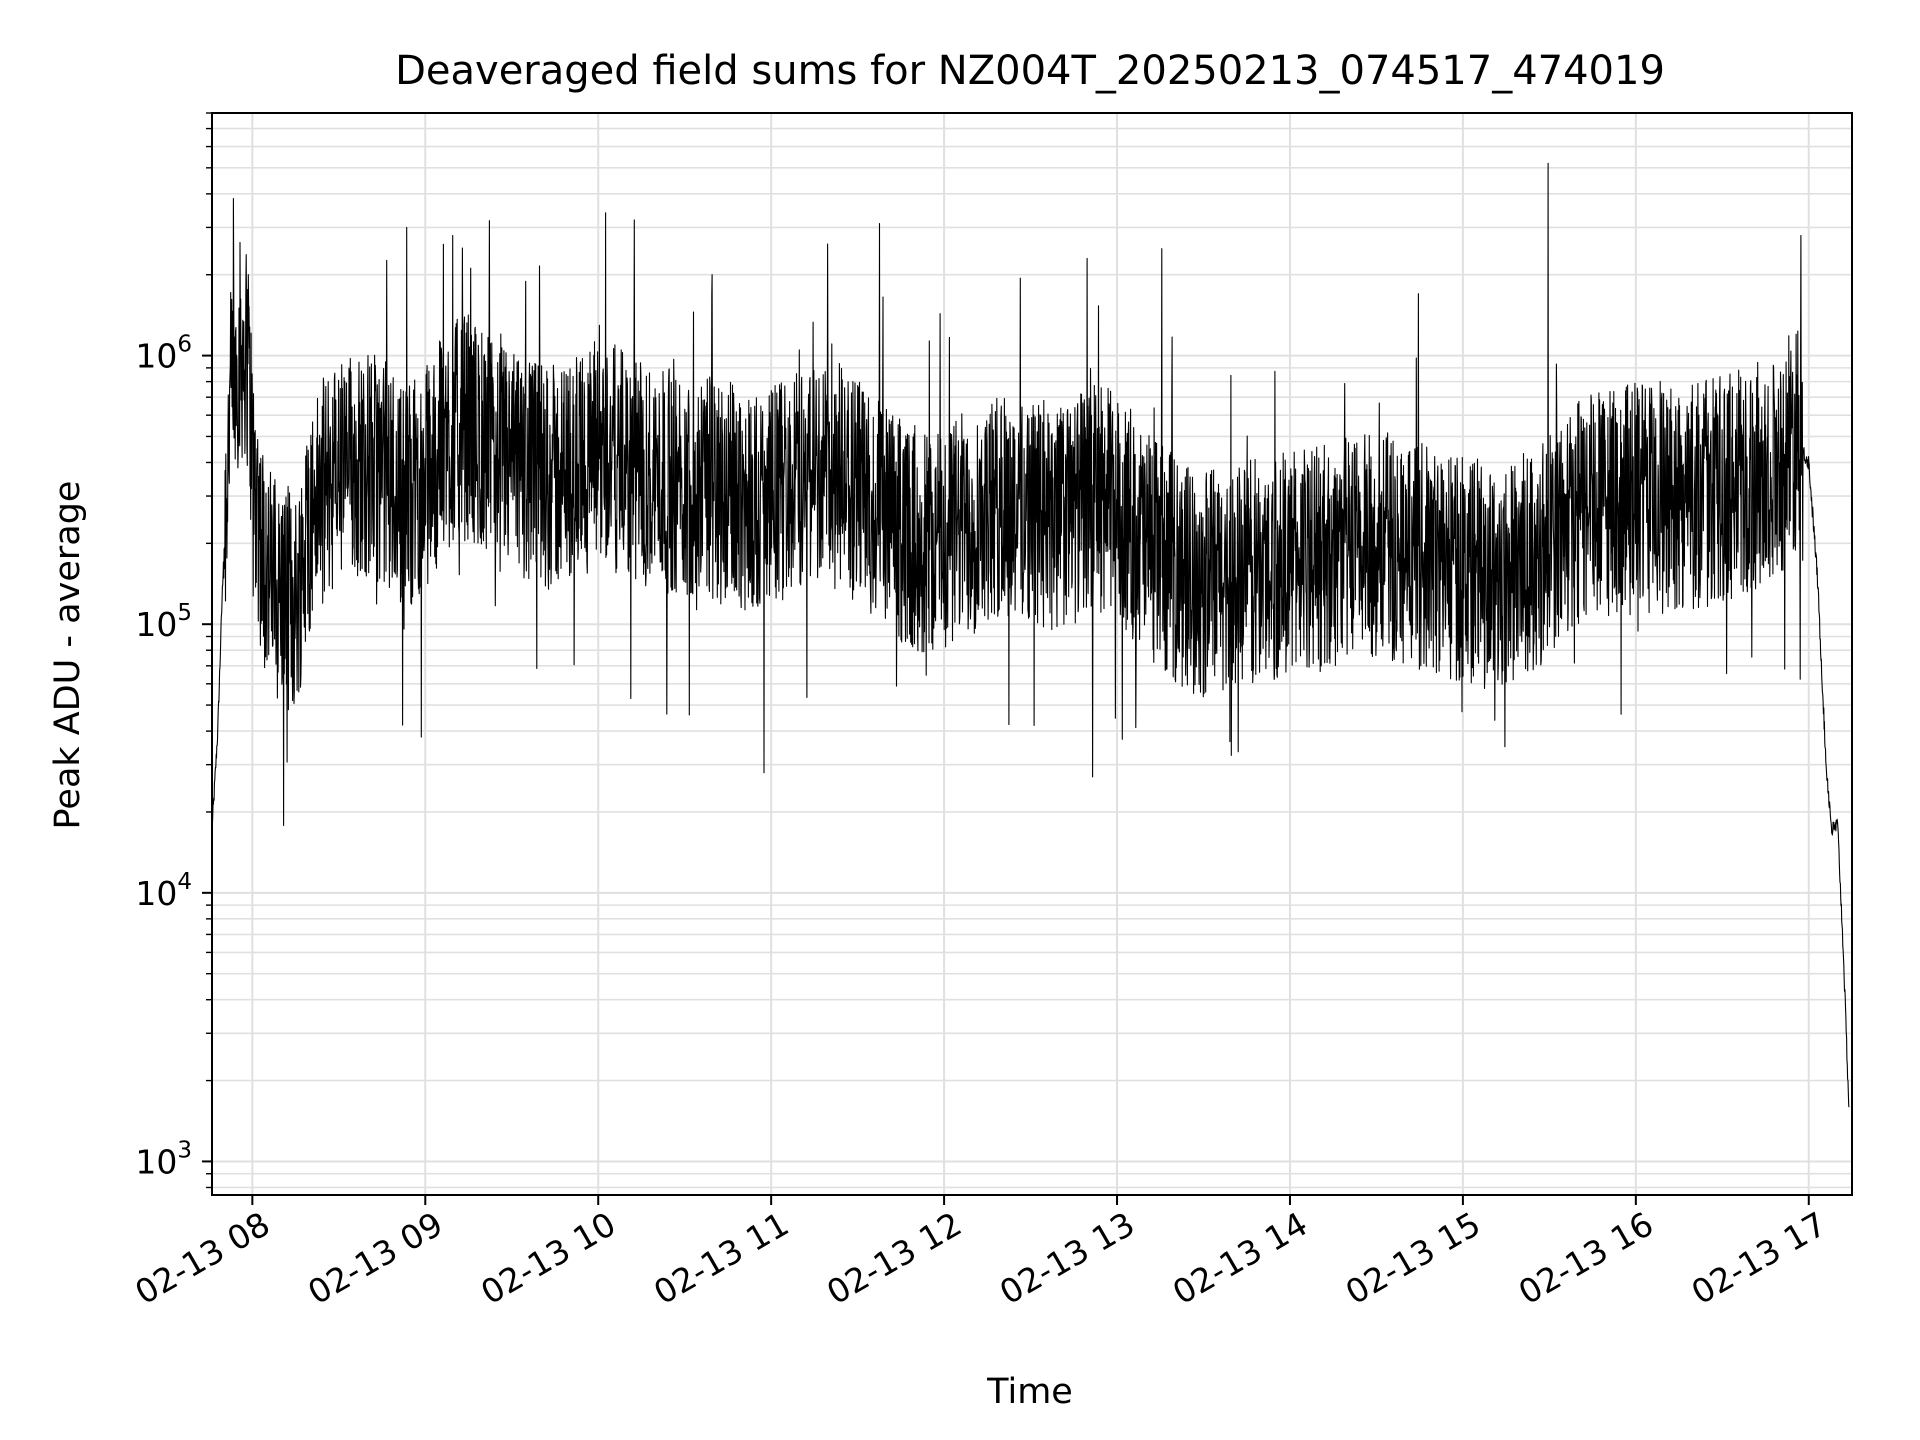 This screenshot has height=1440, width=1920. What do you see at coordinates (163, 891) in the screenshot?
I see `y-tick-label: 10⁴` at bounding box center [163, 891].